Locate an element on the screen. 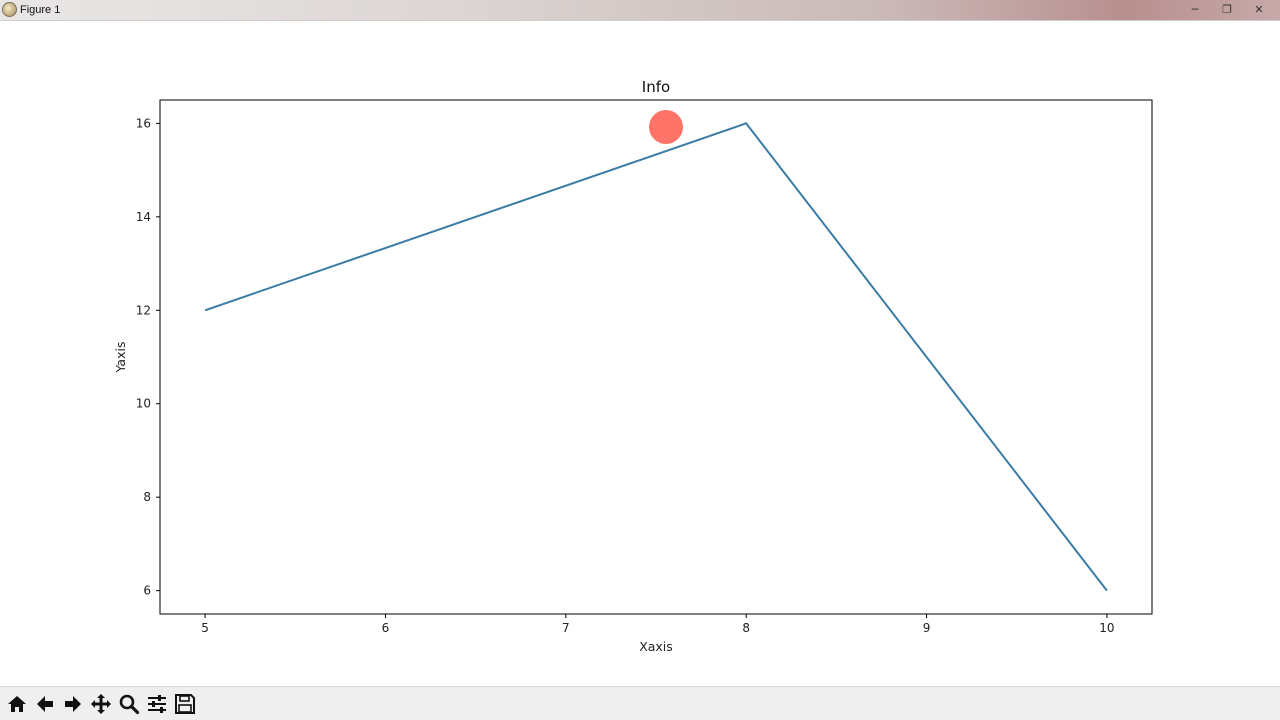 This screenshot has height=720, width=1280. sliders-icon is located at coordinates (157, 703).